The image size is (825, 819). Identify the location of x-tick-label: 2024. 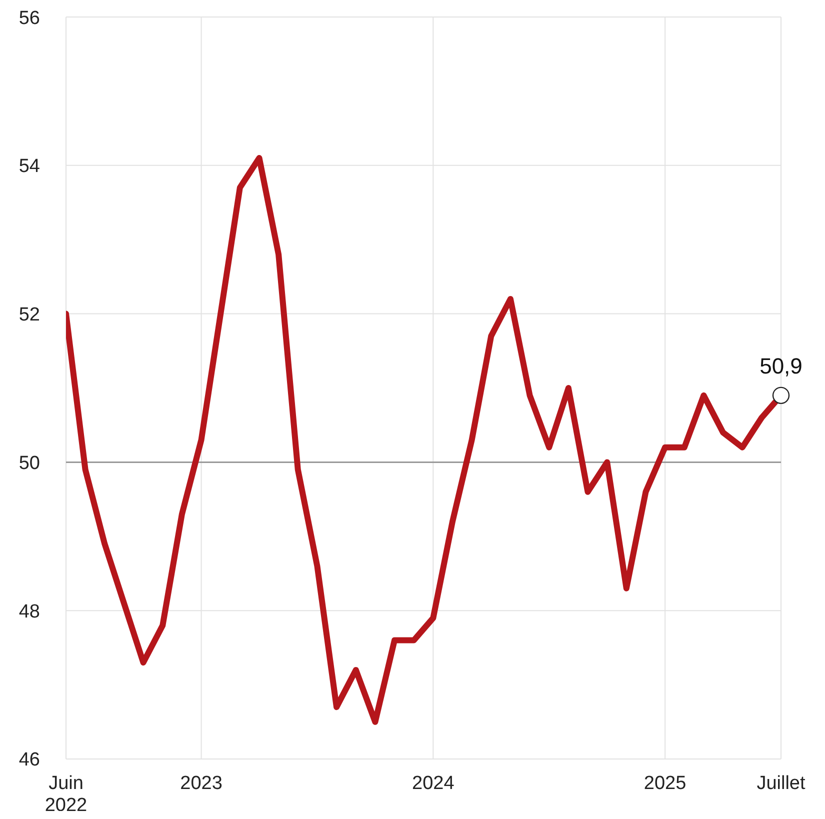
(433, 783).